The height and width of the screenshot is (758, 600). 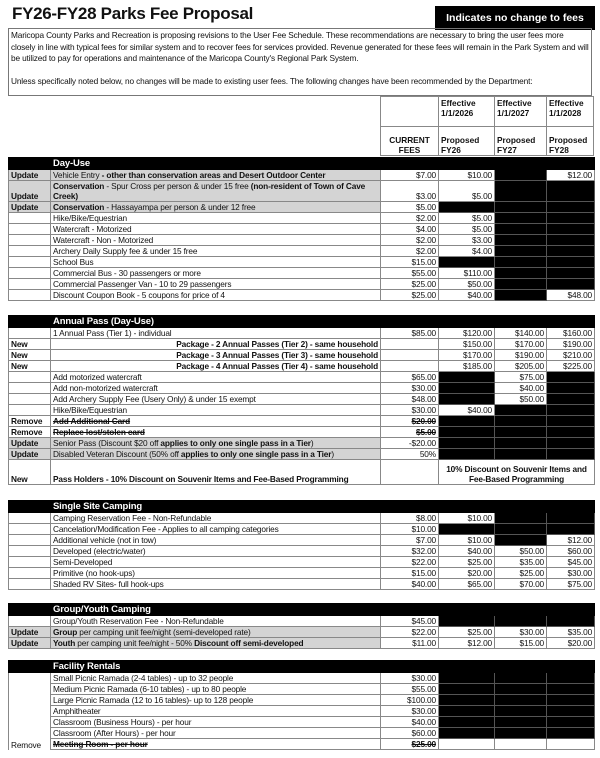 I want to click on fee-description: Classroom (Business Hours) - per hour, so click(x=215, y=722).